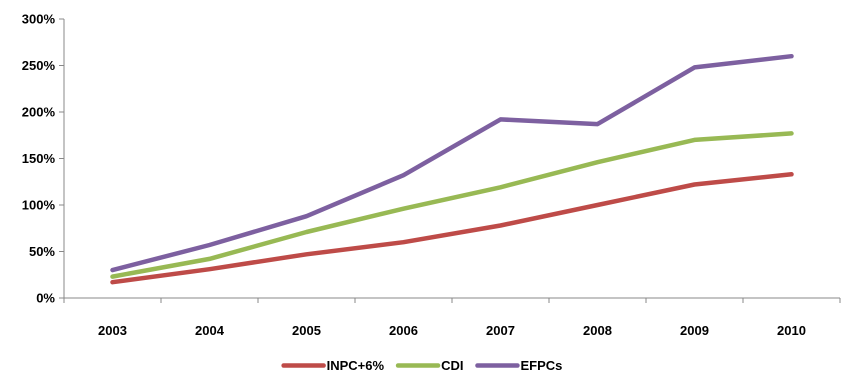 Image resolution: width=846 pixels, height=385 pixels. Describe the element at coordinates (500, 330) in the screenshot. I see `x-tick-label: 2007` at that location.